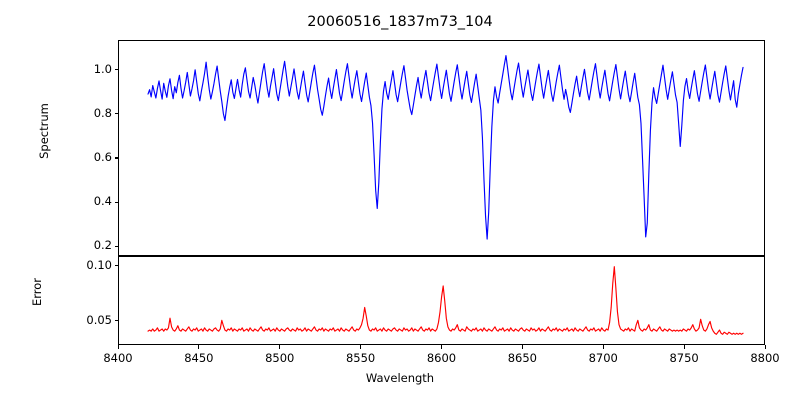 The height and width of the screenshot is (400, 800). Describe the element at coordinates (102, 245) in the screenshot. I see `y-tick-label-spectrum: 0.2` at that location.